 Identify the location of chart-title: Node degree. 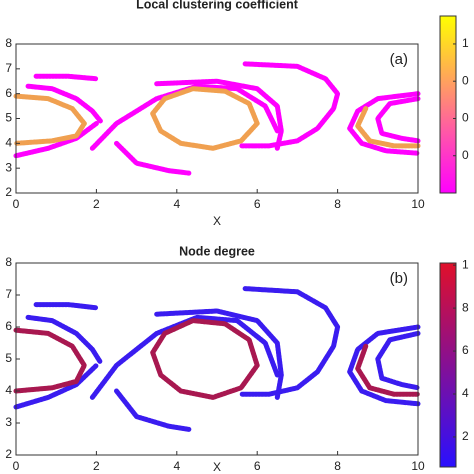
(217, 251).